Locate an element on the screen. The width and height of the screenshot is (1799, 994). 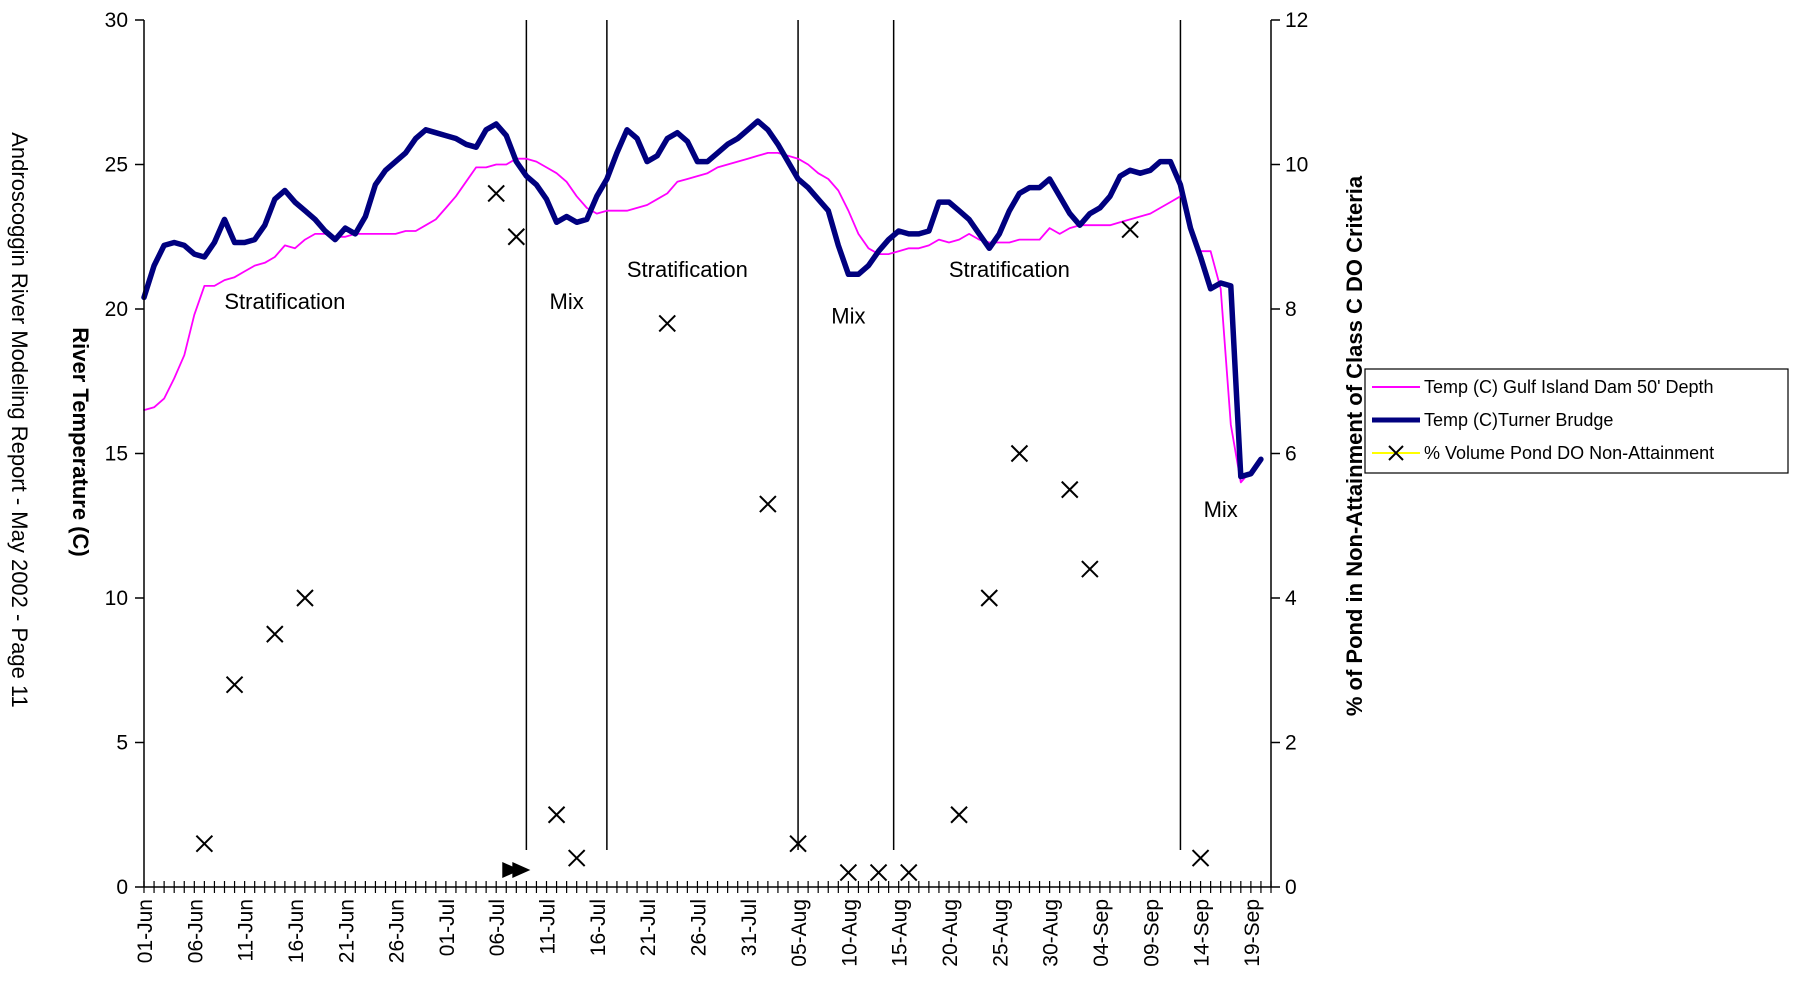
left-tick-label: 0 is located at coordinates (122, 887).